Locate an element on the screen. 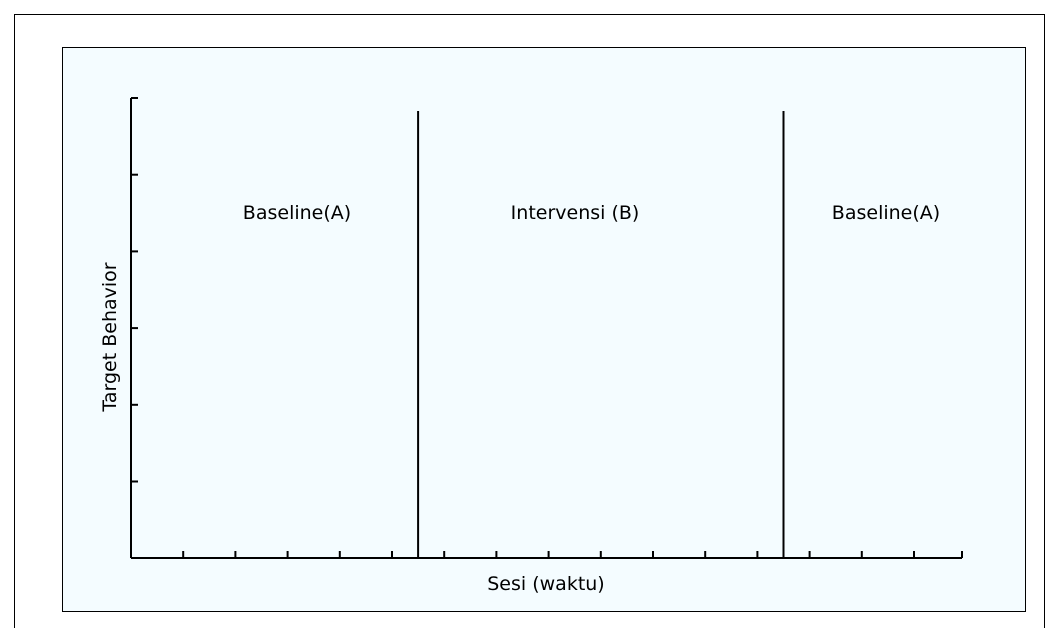  x-axis-label: Sesi (waktu) is located at coordinates (545, 584).